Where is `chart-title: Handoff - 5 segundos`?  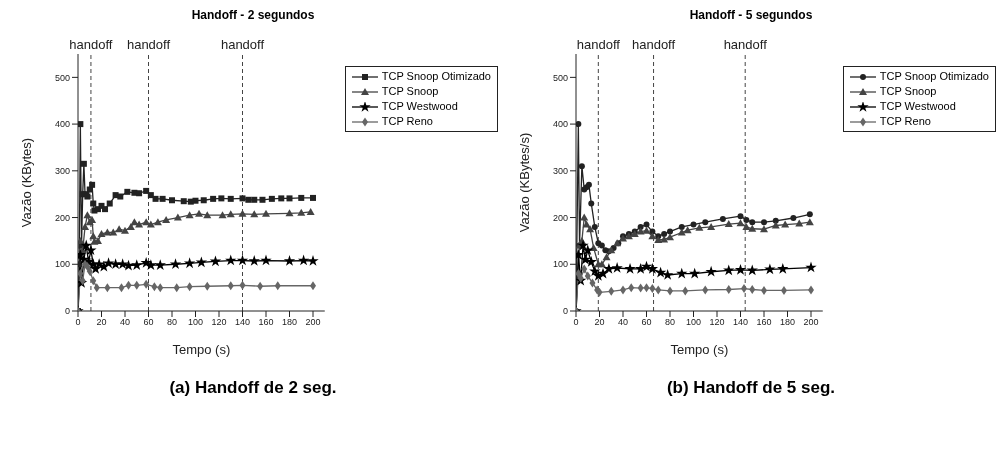 chart-title: Handoff - 5 segundos is located at coordinates (751, 16).